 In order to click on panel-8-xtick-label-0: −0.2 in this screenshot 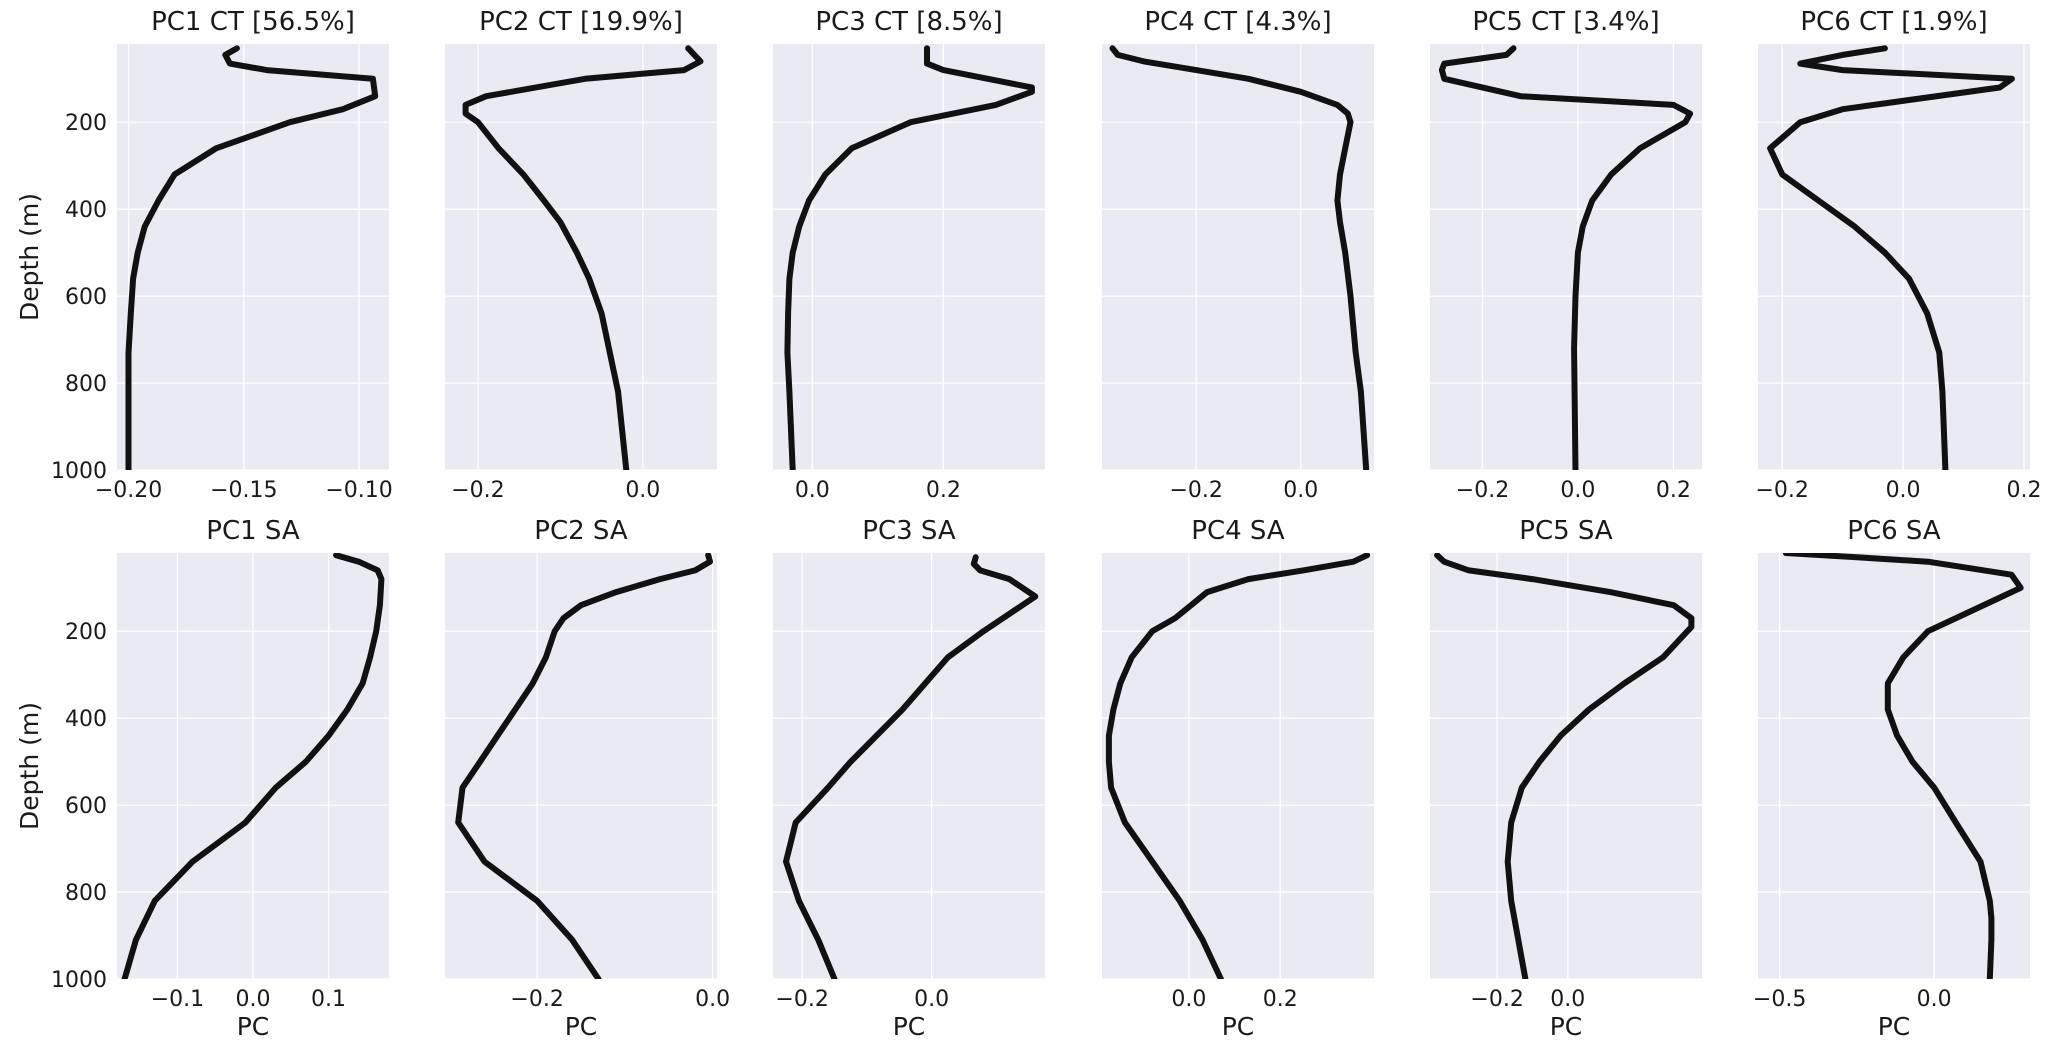, I will do `click(536, 999)`.